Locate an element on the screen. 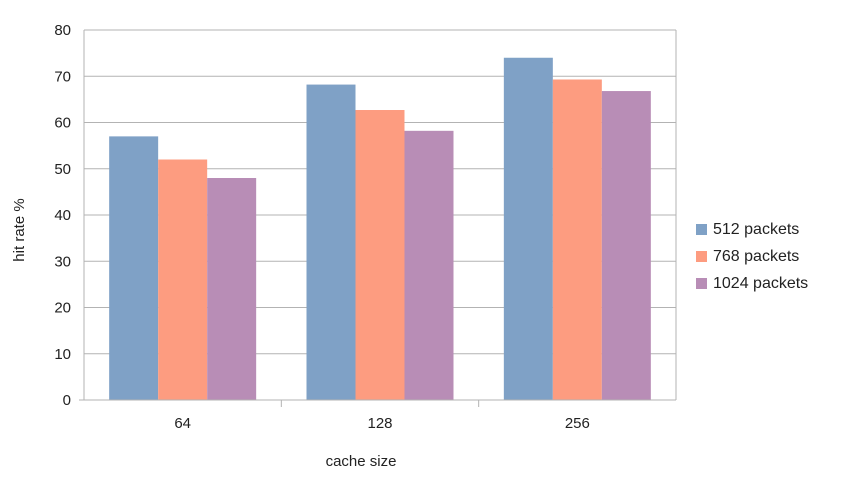 This screenshot has height=480, width=844. y-tick-label: 30 is located at coordinates (62, 261).